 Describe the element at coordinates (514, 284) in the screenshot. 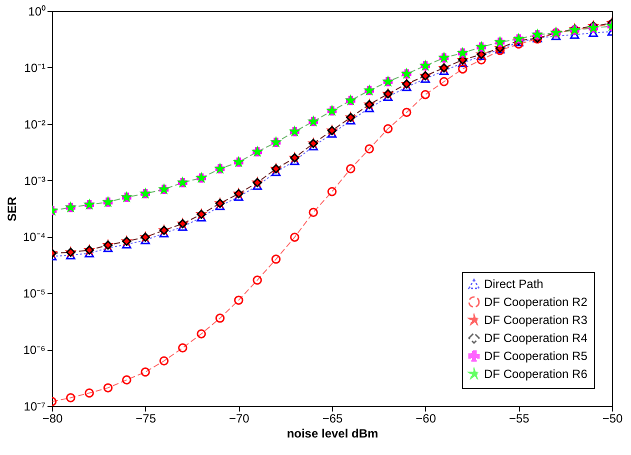

I see `legend-label: Direct Path` at that location.